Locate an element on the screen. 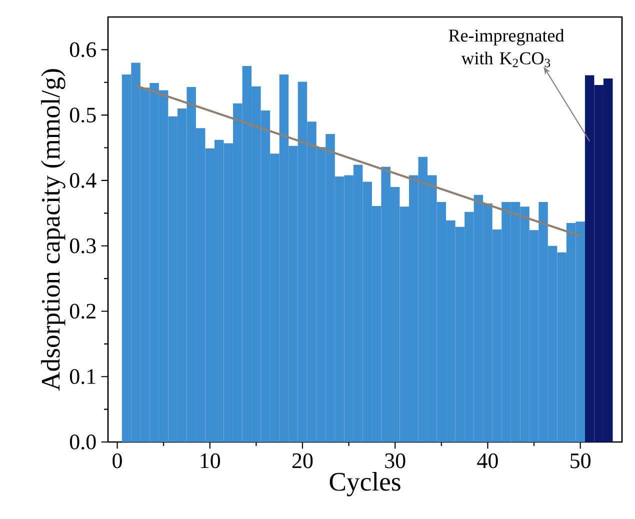 This screenshot has width=635, height=519. x-tick-label: 40 is located at coordinates (487, 460).